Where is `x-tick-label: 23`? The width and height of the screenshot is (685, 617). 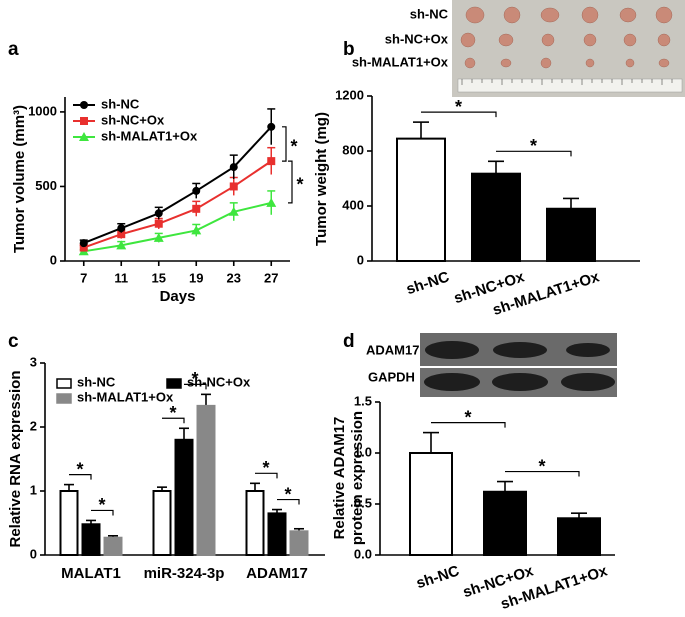
x-tick-label: 23 is located at coordinates (234, 277).